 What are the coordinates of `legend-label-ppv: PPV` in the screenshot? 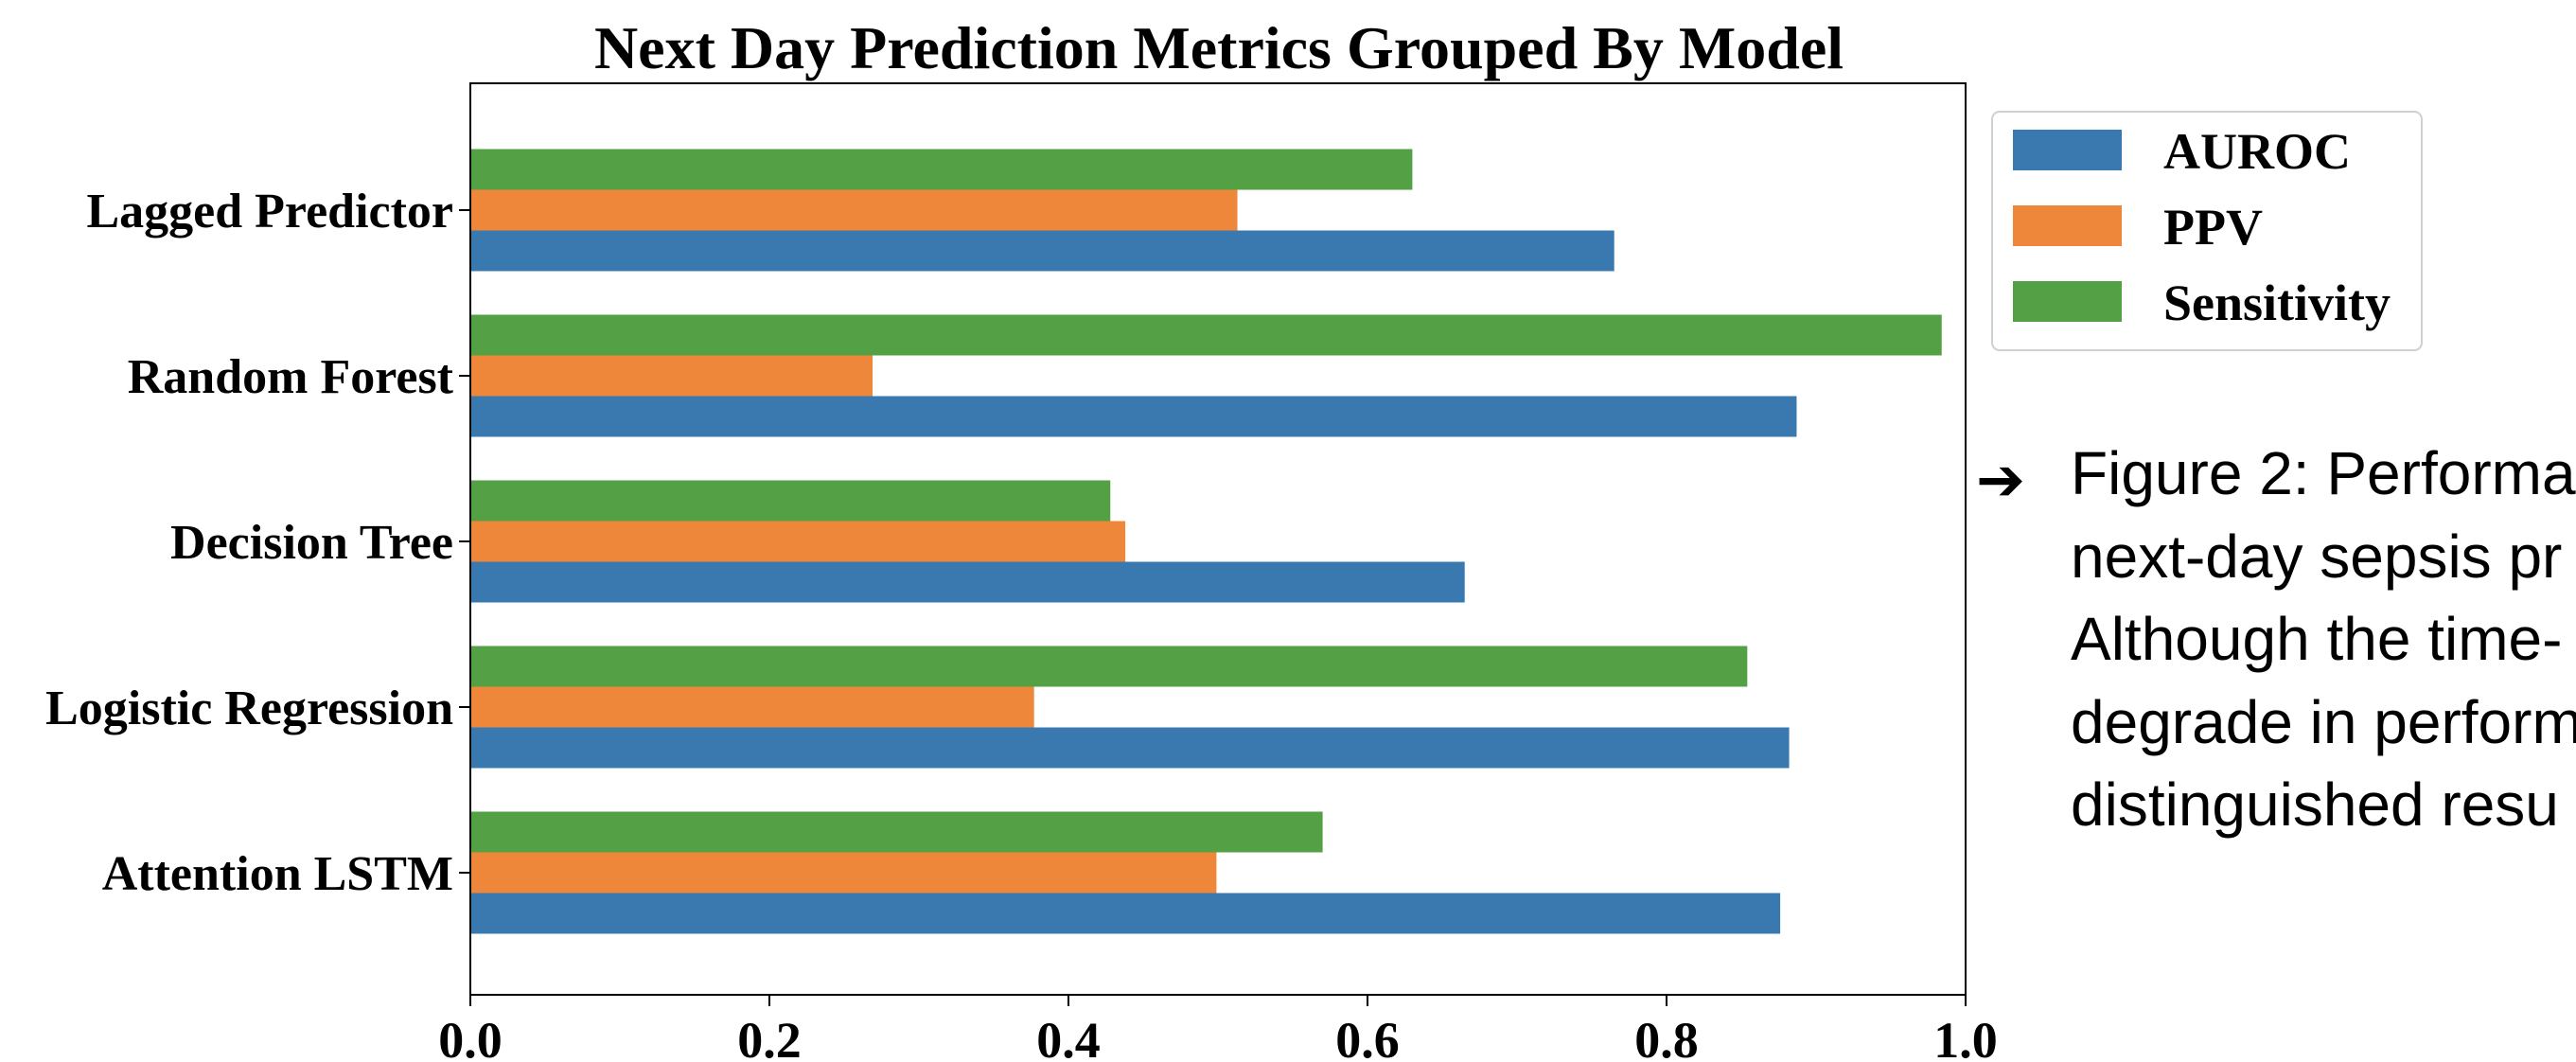 It's located at (2213, 227).